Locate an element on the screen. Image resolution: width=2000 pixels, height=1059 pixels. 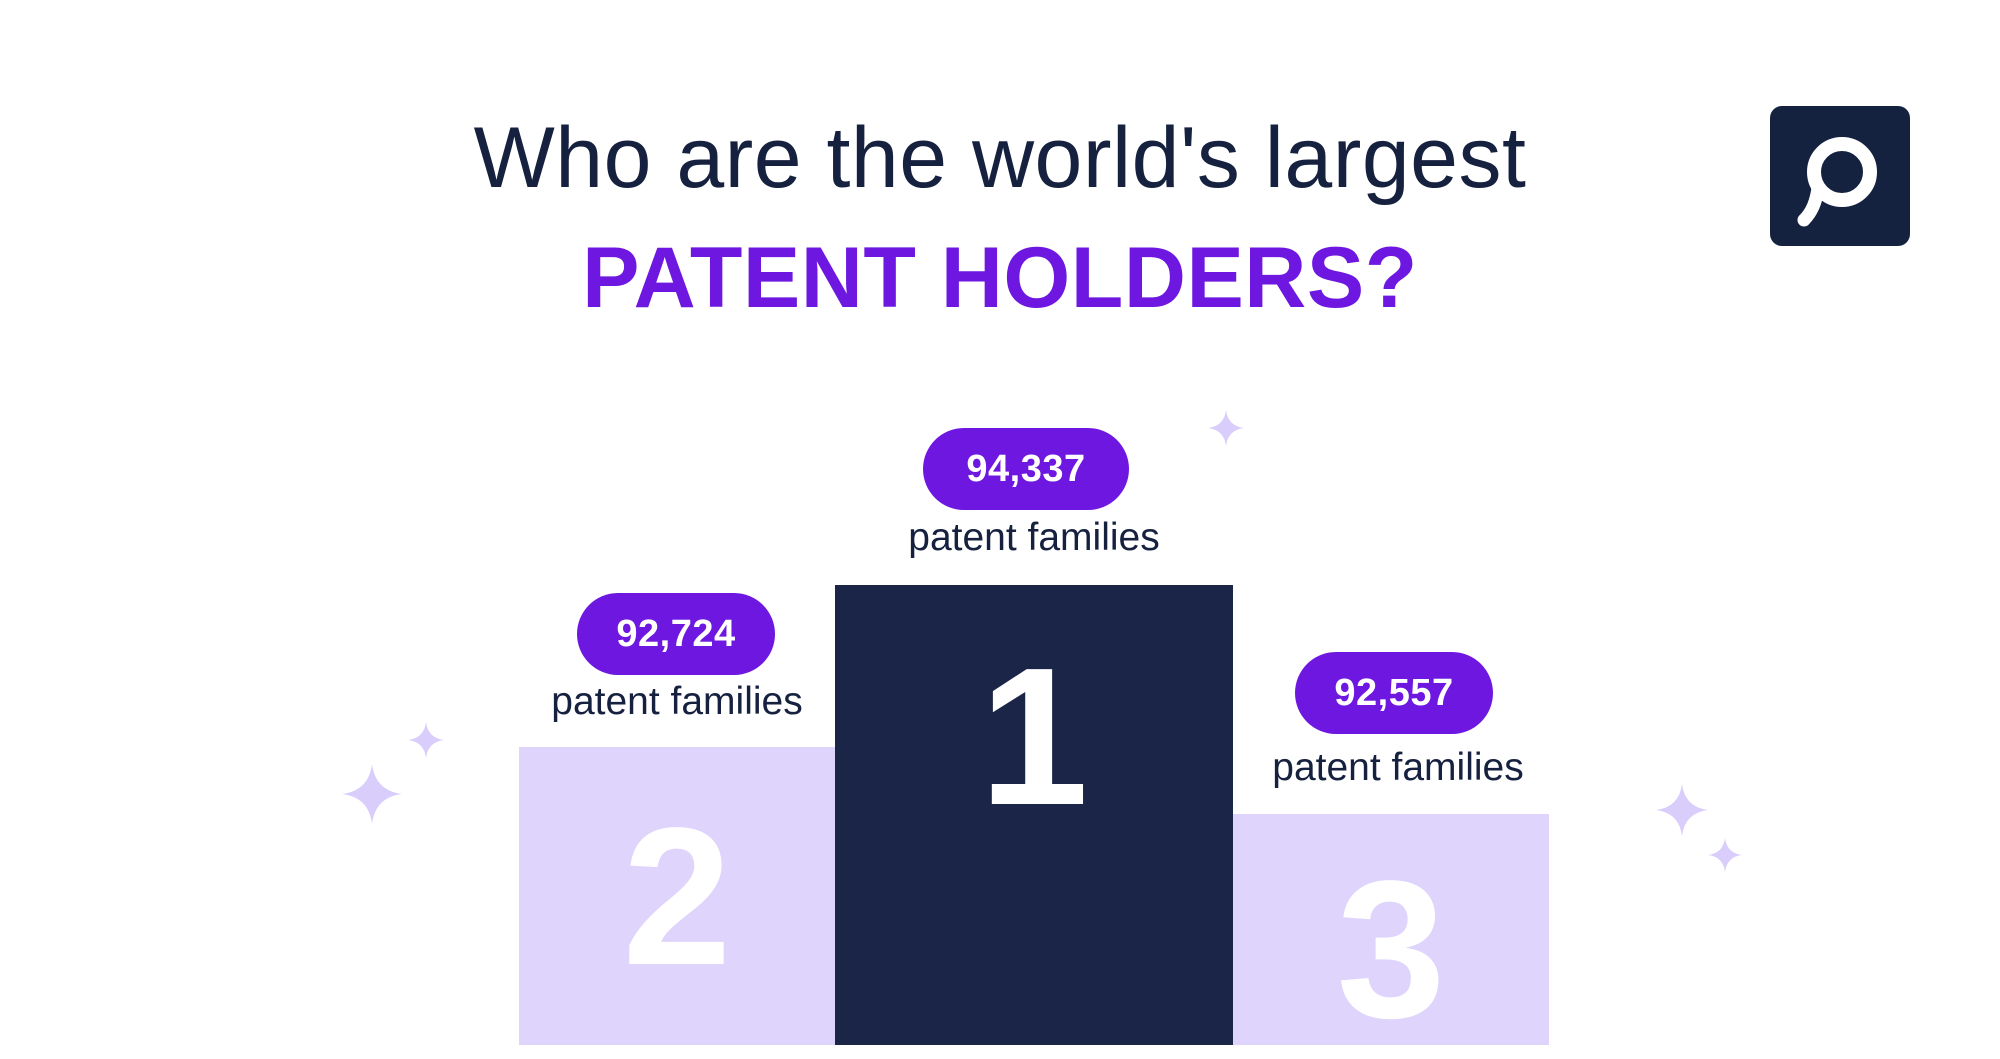
podium-block-third: 3 is located at coordinates (1391, 932).